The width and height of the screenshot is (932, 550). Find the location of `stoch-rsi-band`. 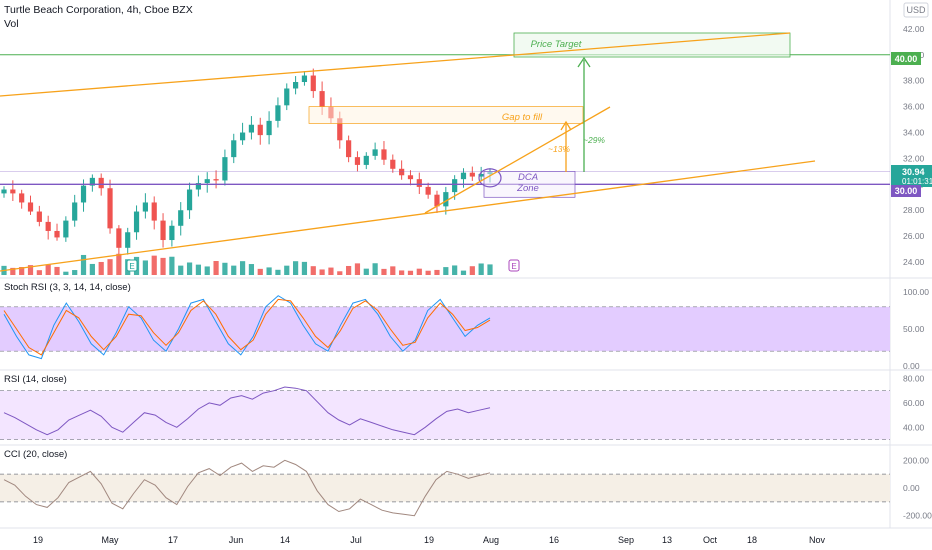

stoch-rsi-band is located at coordinates (445, 329).